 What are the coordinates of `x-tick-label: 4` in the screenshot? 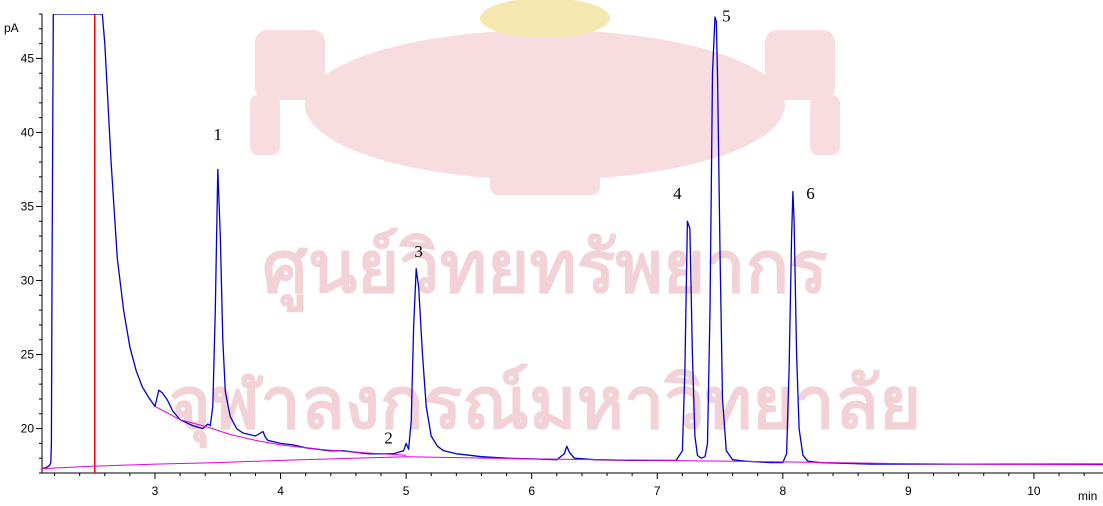 It's located at (280, 491).